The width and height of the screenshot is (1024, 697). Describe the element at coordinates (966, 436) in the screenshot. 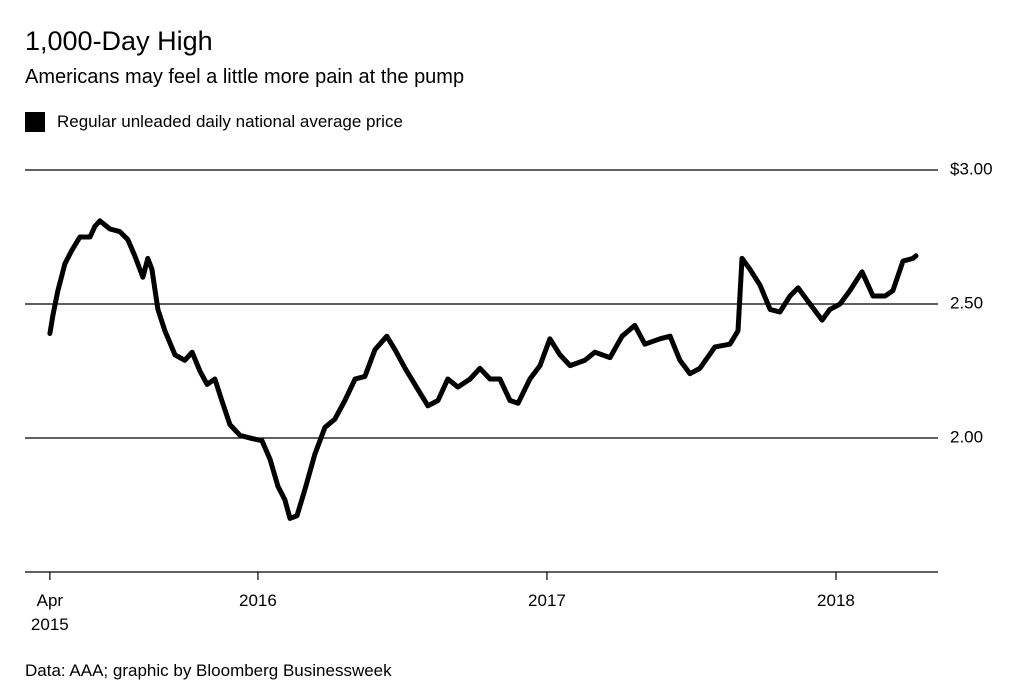

I see `y-tick-label: 2.00` at that location.